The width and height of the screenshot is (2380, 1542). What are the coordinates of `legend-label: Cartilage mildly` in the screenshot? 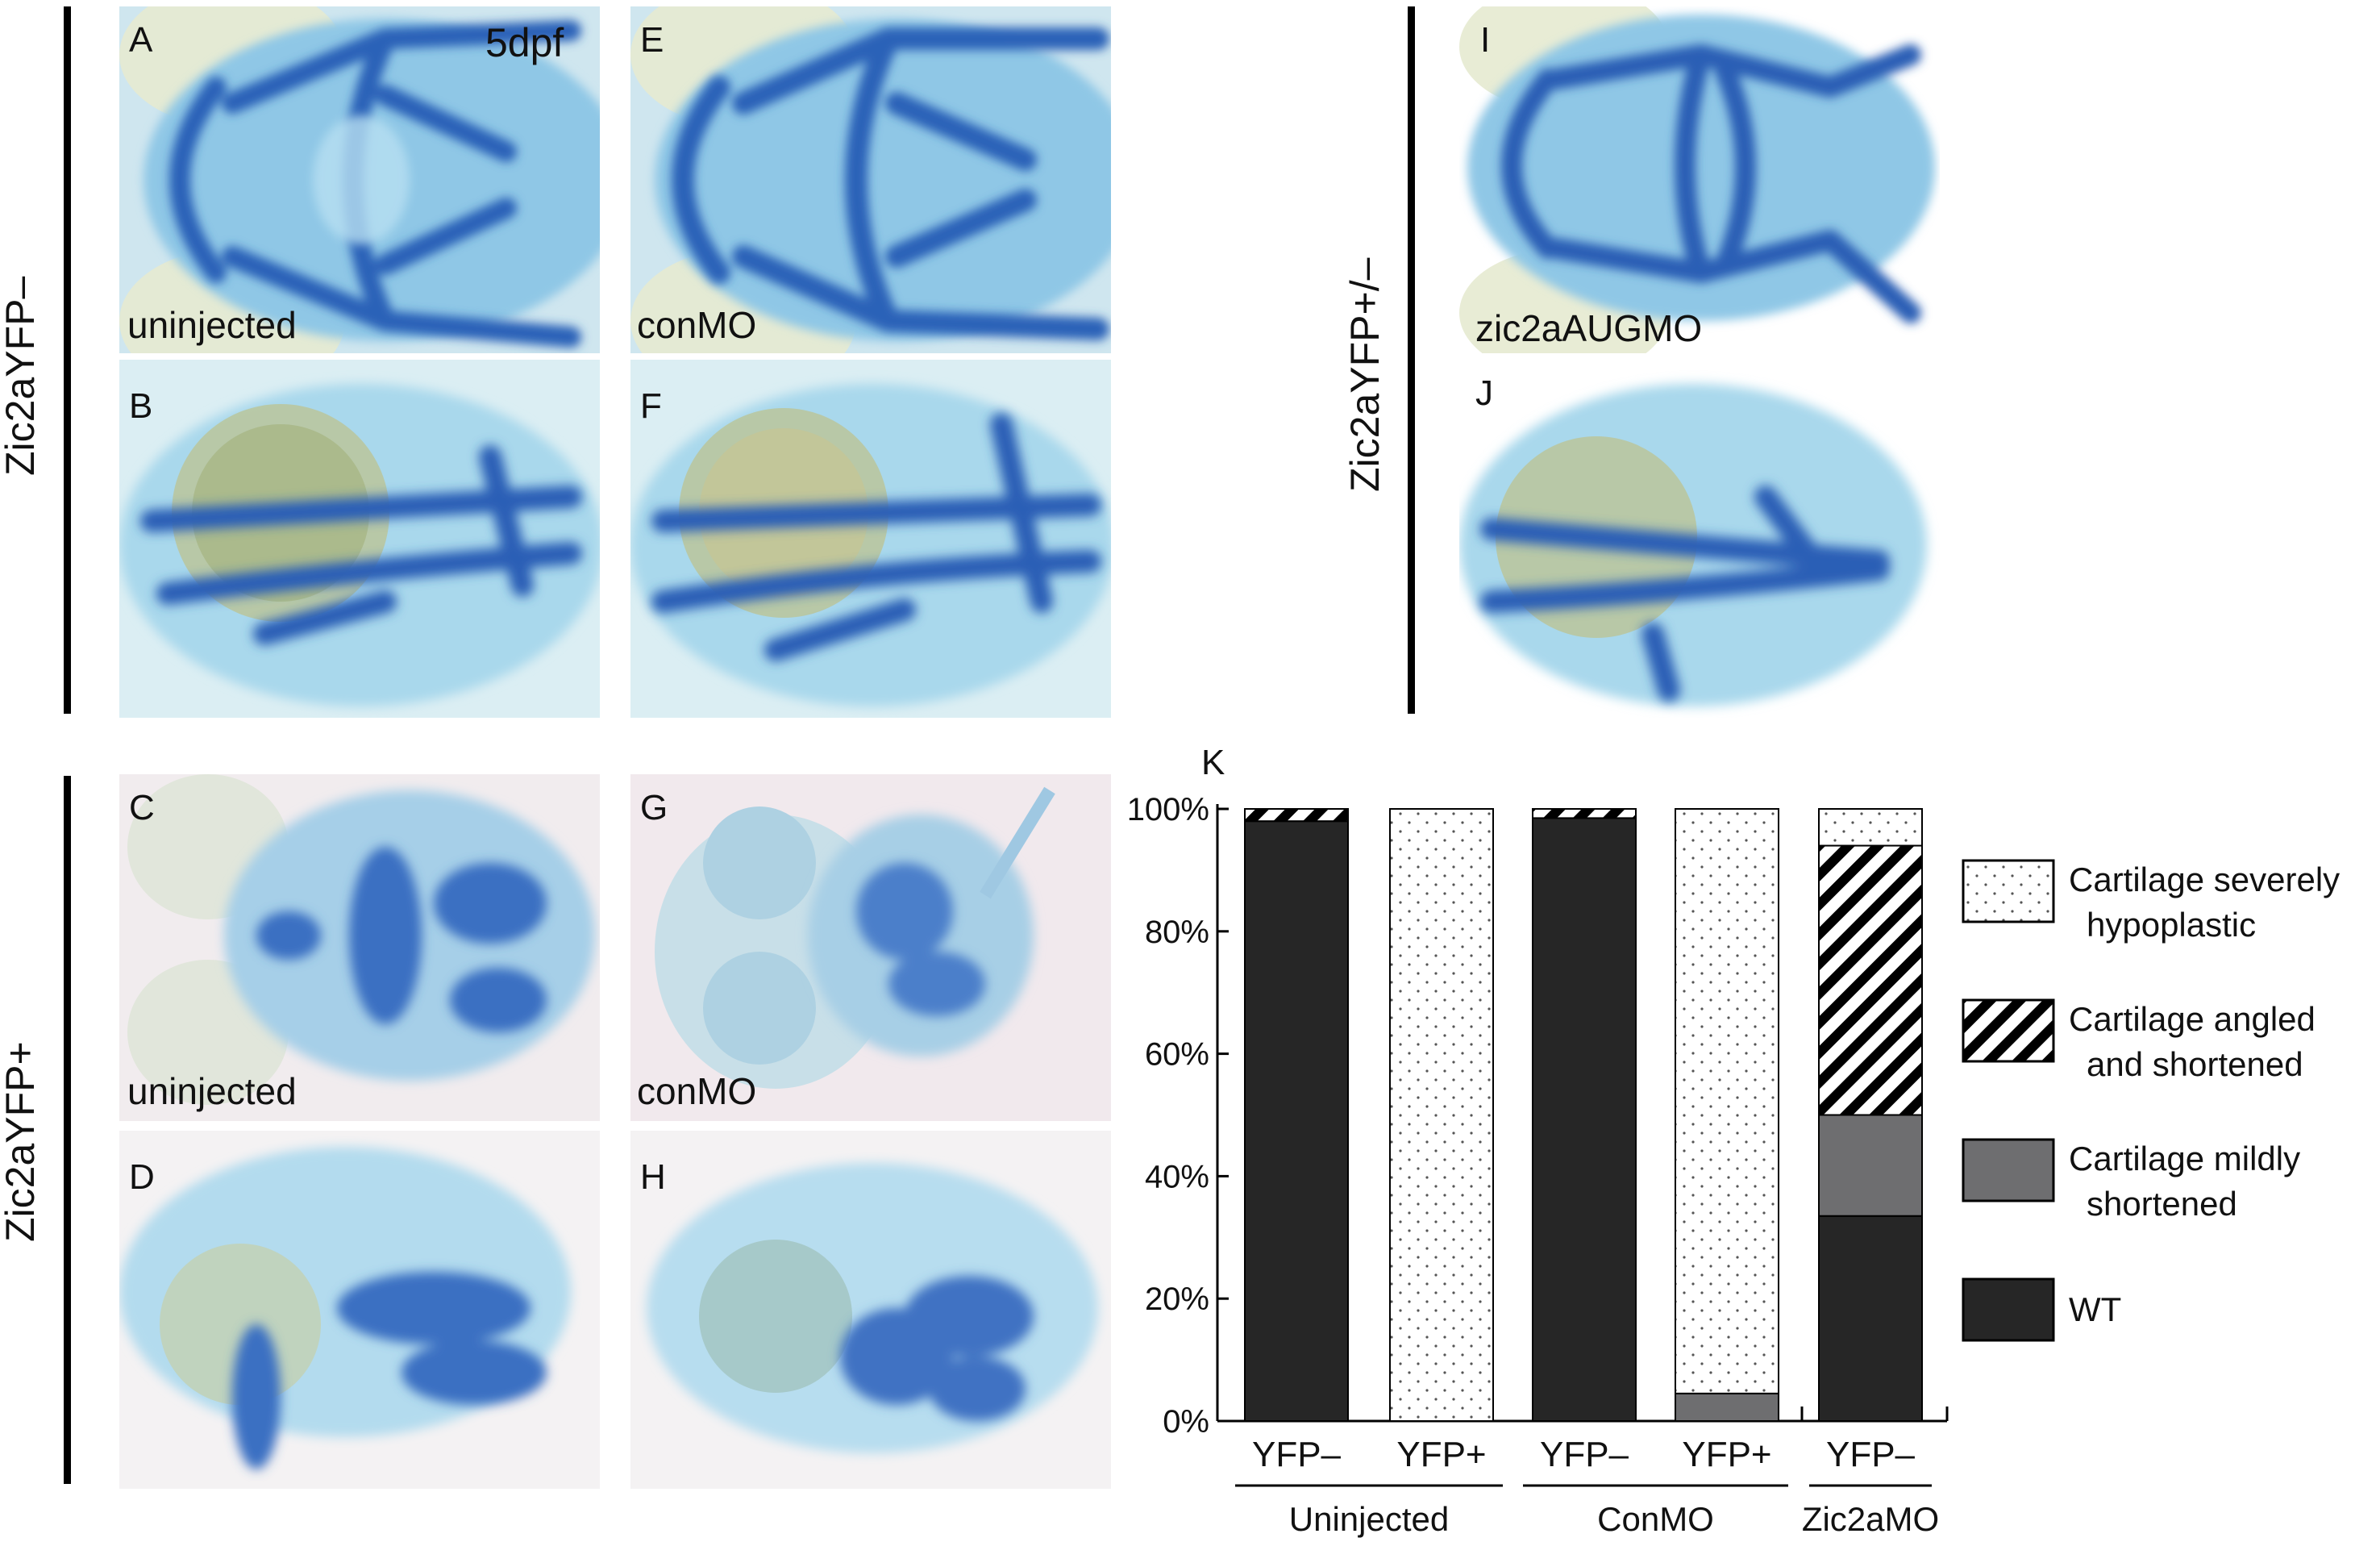 It's located at (2184, 1158).